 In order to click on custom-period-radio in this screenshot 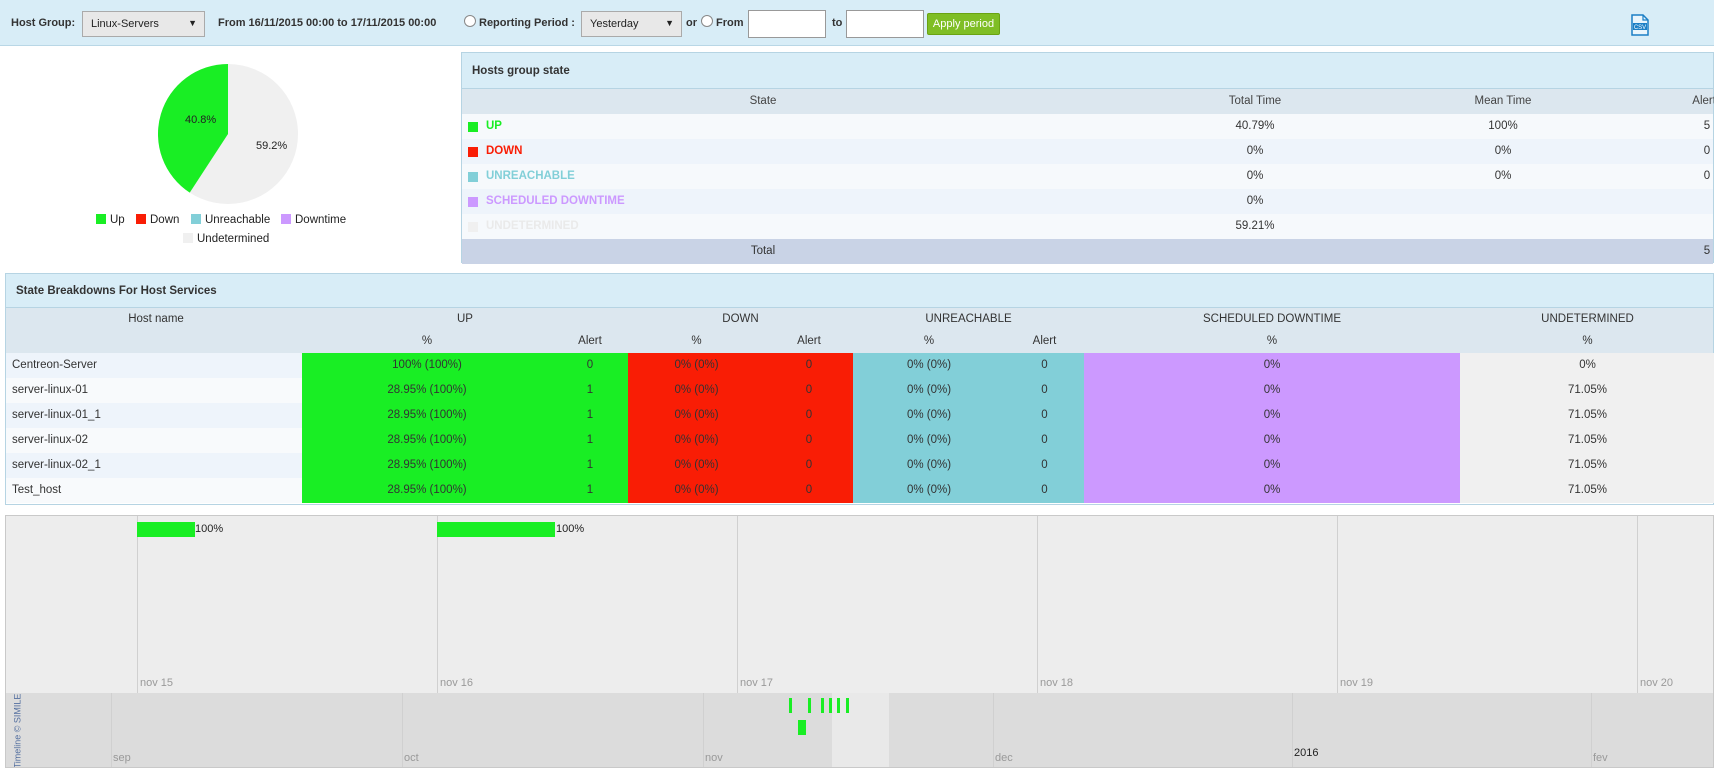, I will do `click(707, 21)`.